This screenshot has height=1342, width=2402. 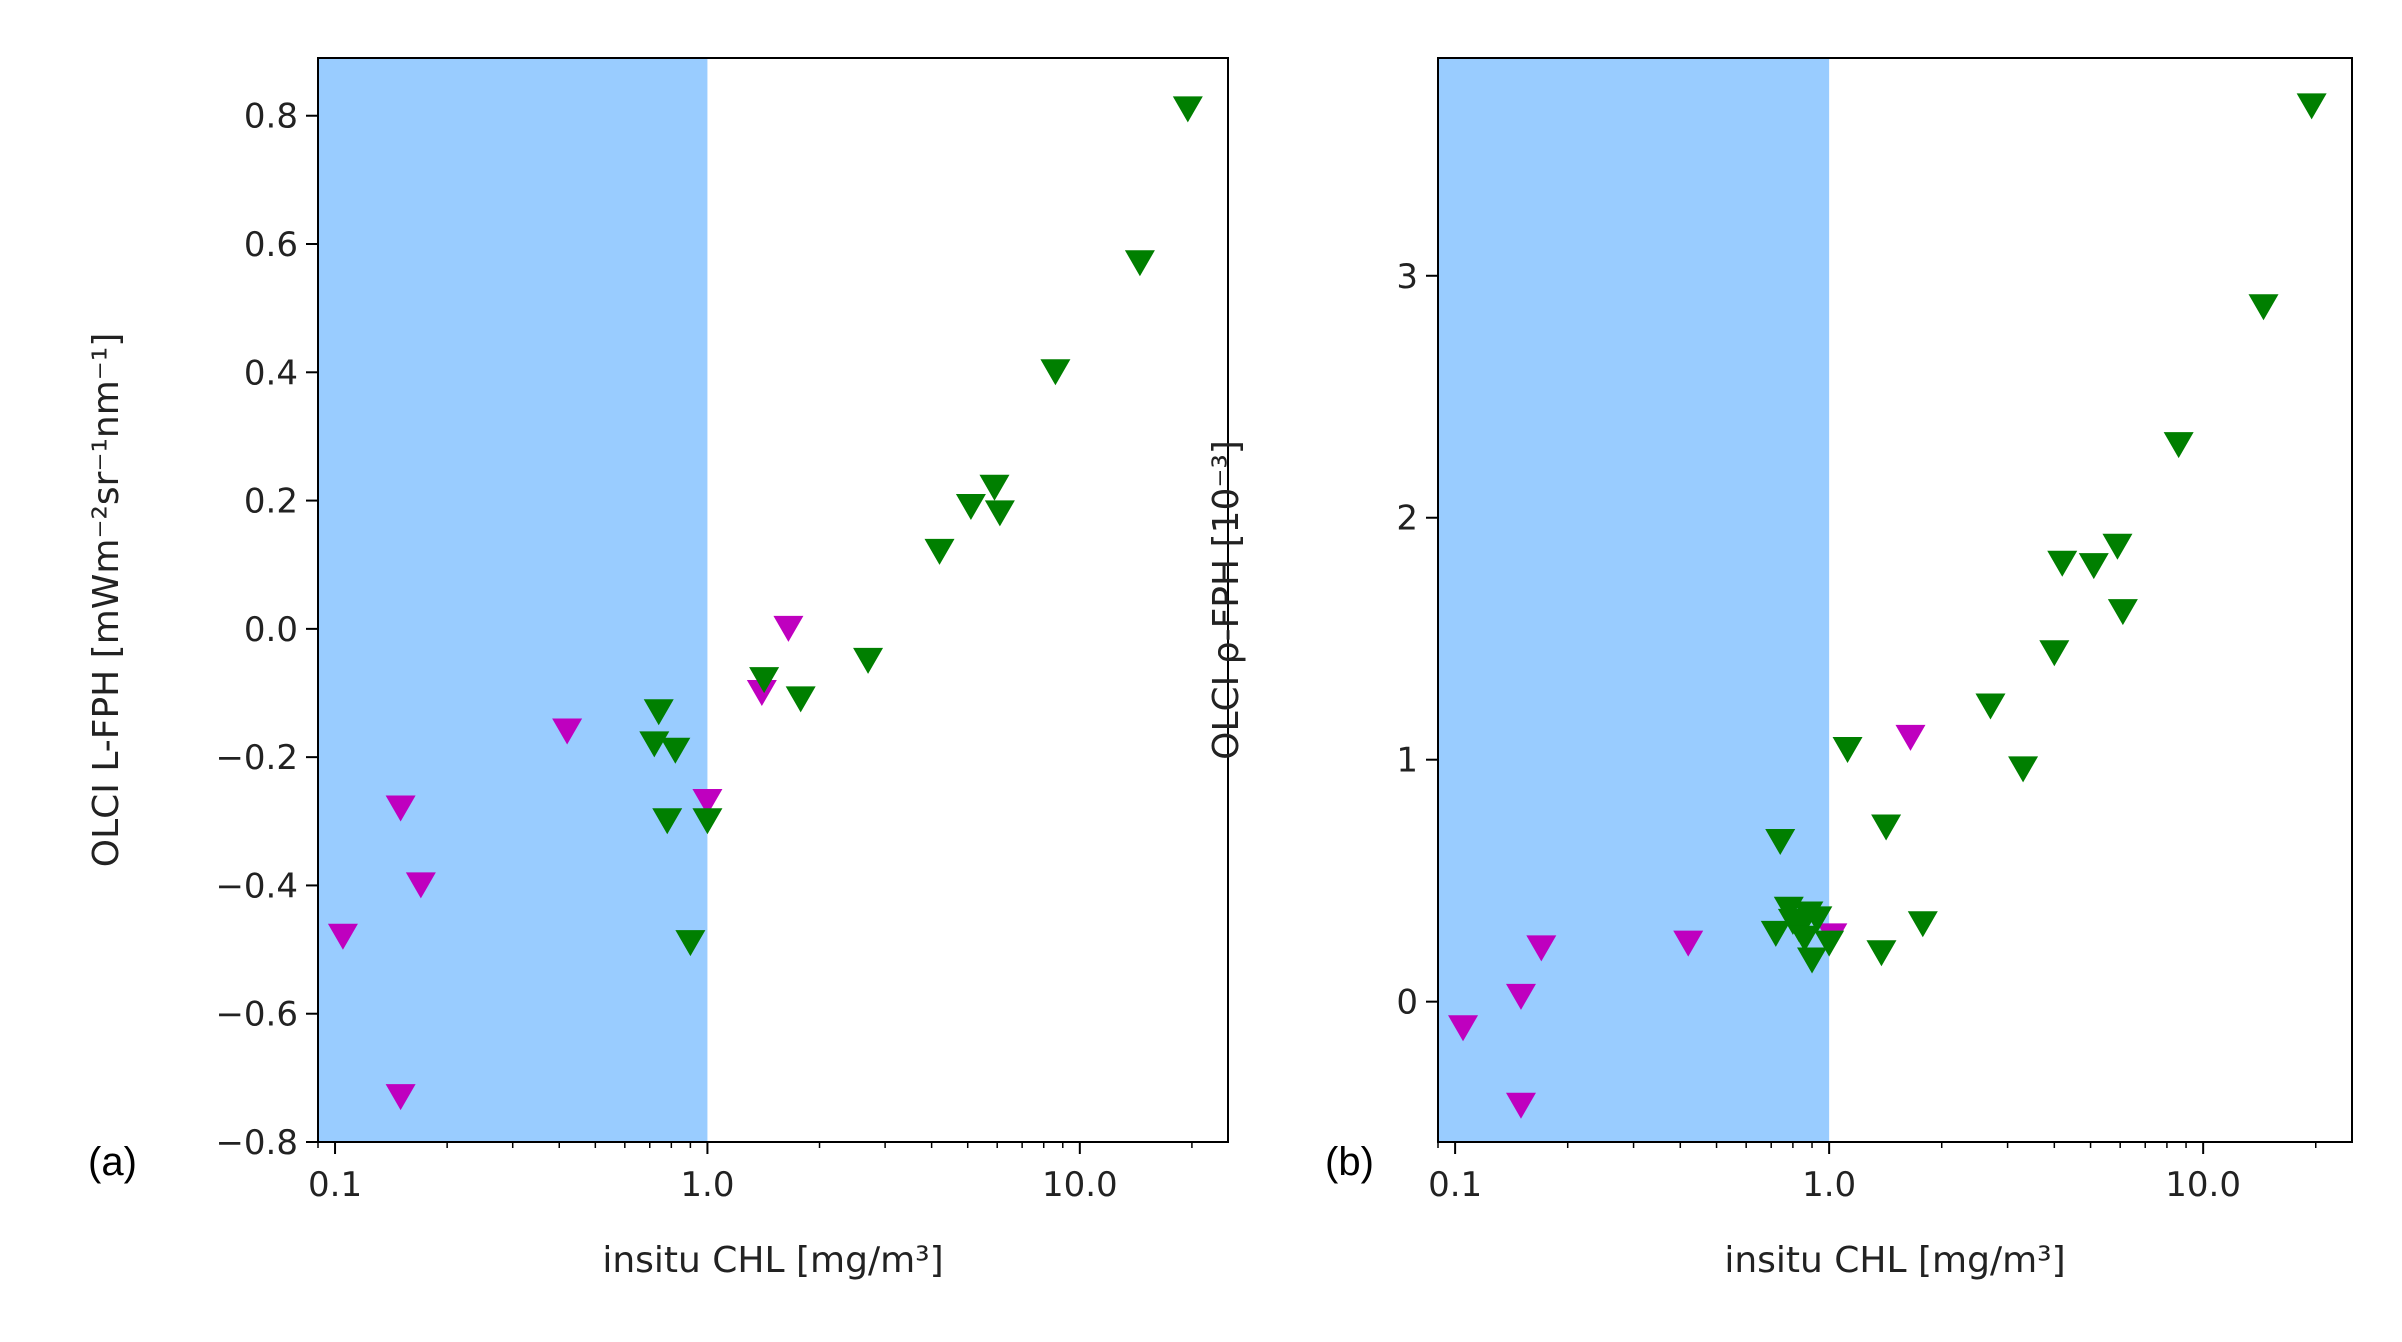 What do you see at coordinates (271, 117) in the screenshot?
I see `y-tick-label: 0.8` at bounding box center [271, 117].